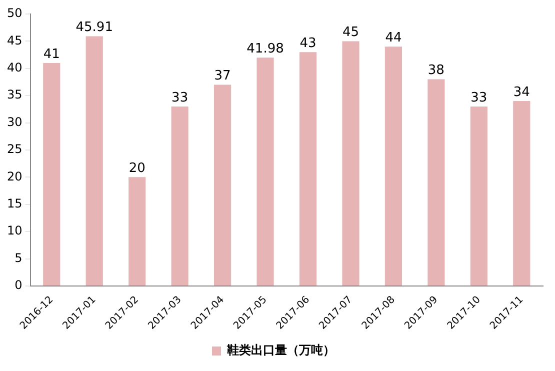  What do you see at coordinates (265, 49) in the screenshot?
I see `data-label: 41.98` at bounding box center [265, 49].